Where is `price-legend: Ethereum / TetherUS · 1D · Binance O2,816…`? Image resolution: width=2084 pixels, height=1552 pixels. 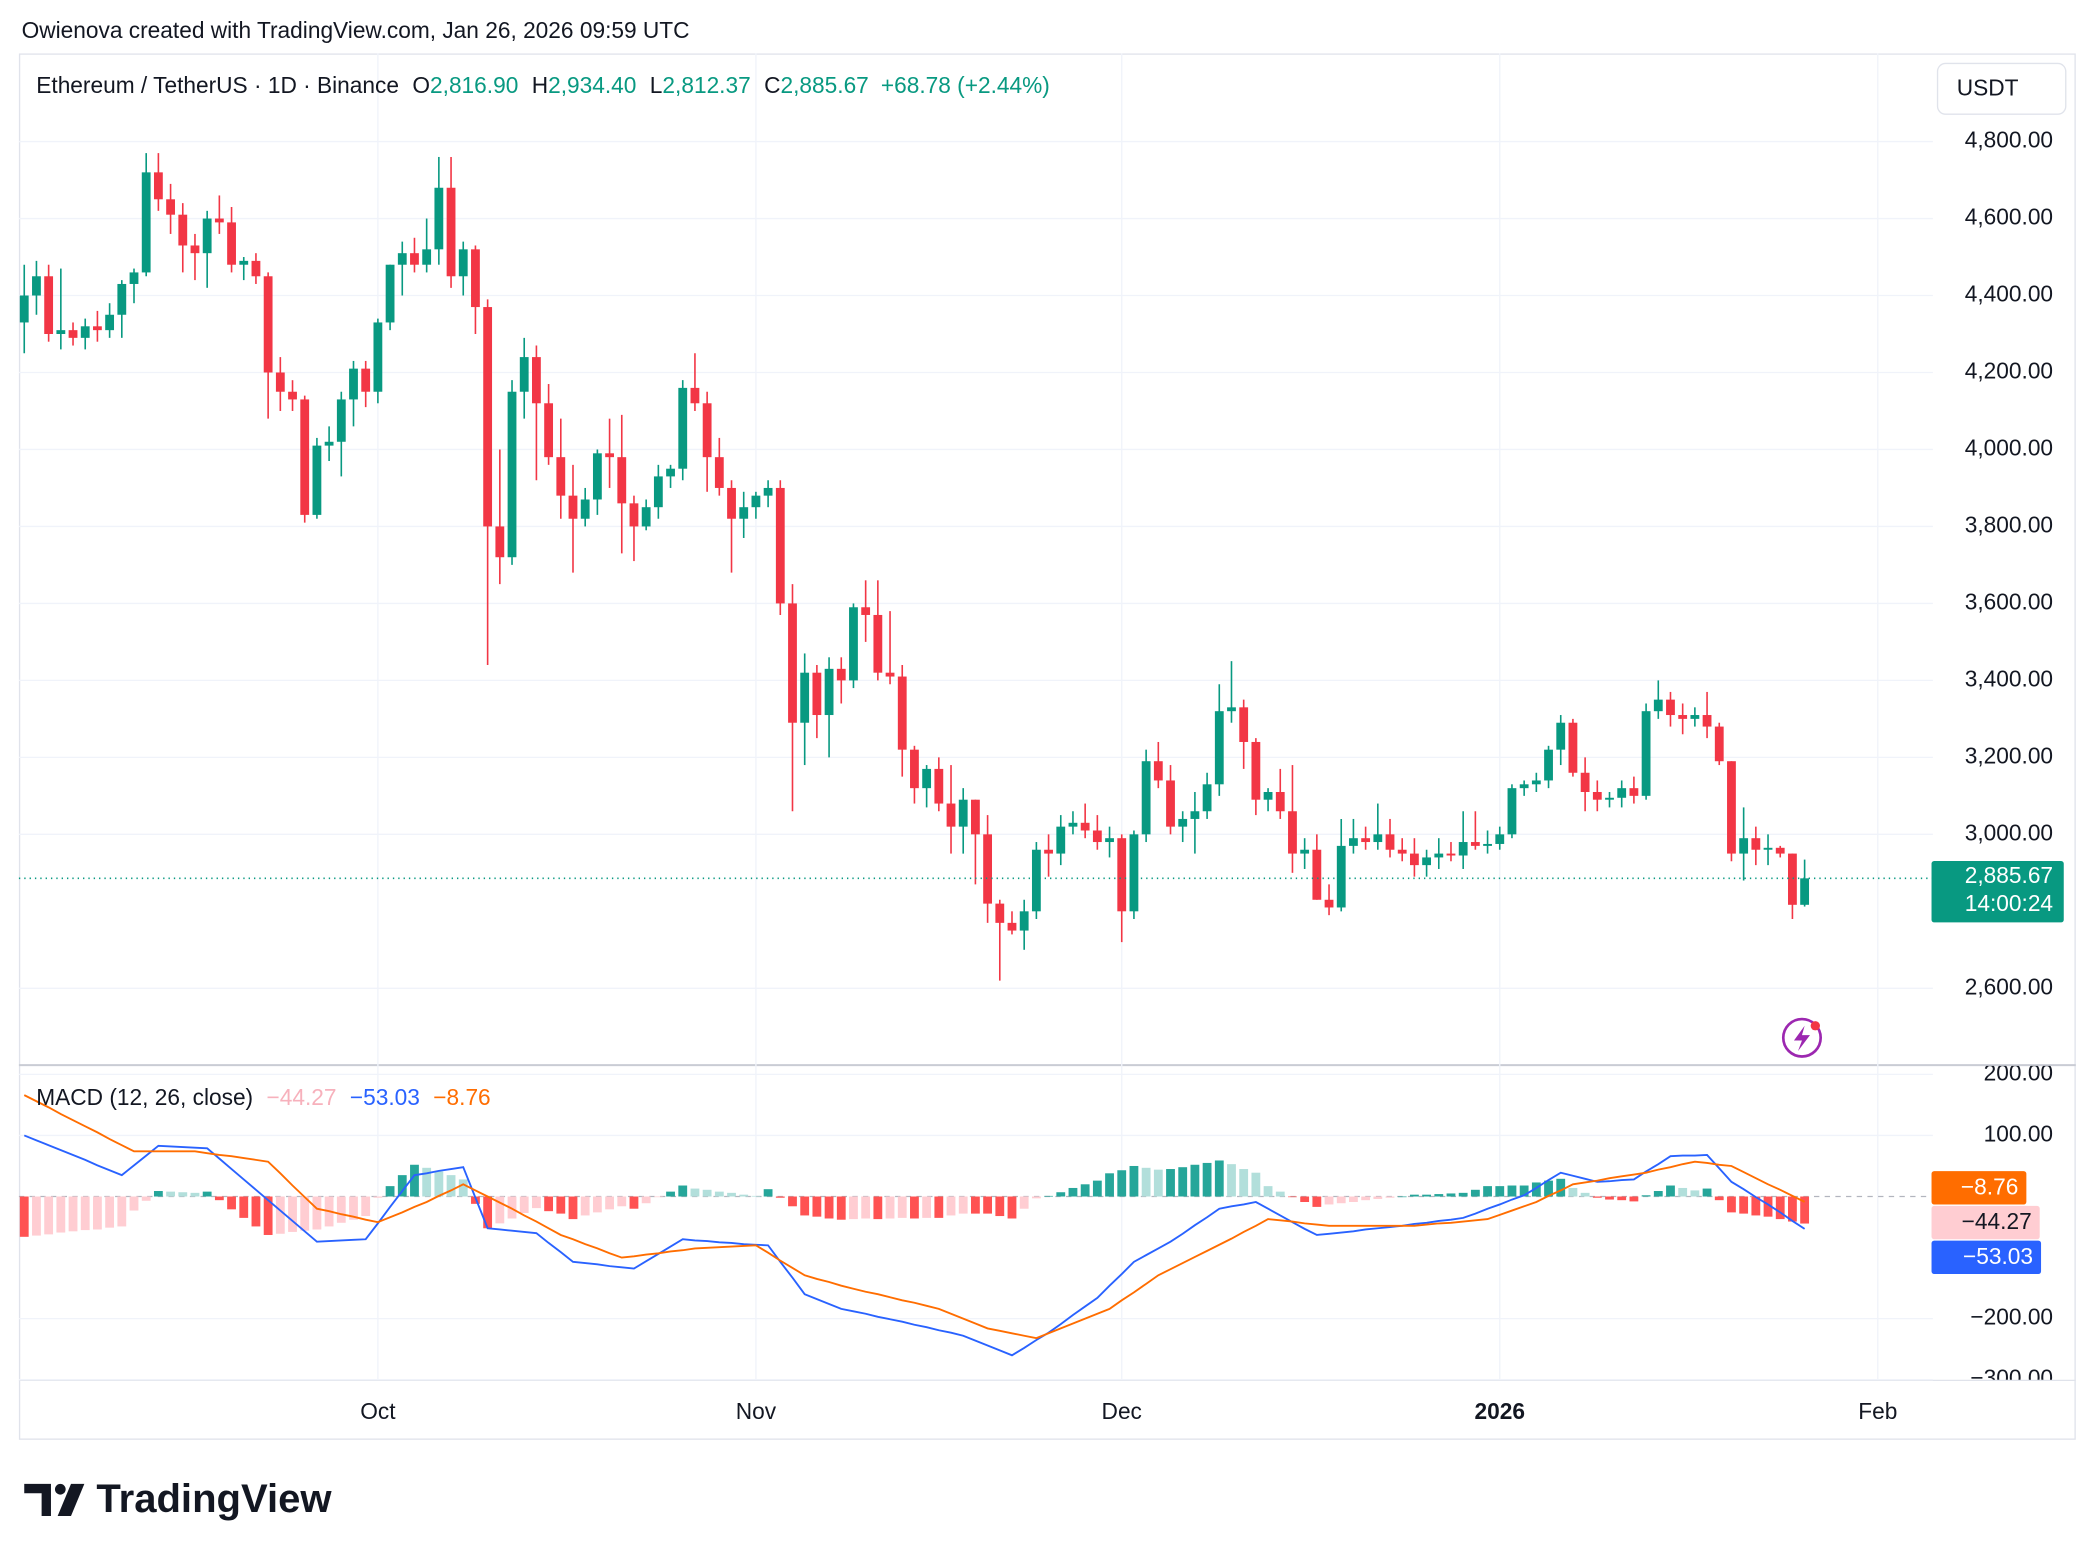
price-legend: Ethereum / TetherUS · 1D · Binance O2,816… is located at coordinates (543, 85).